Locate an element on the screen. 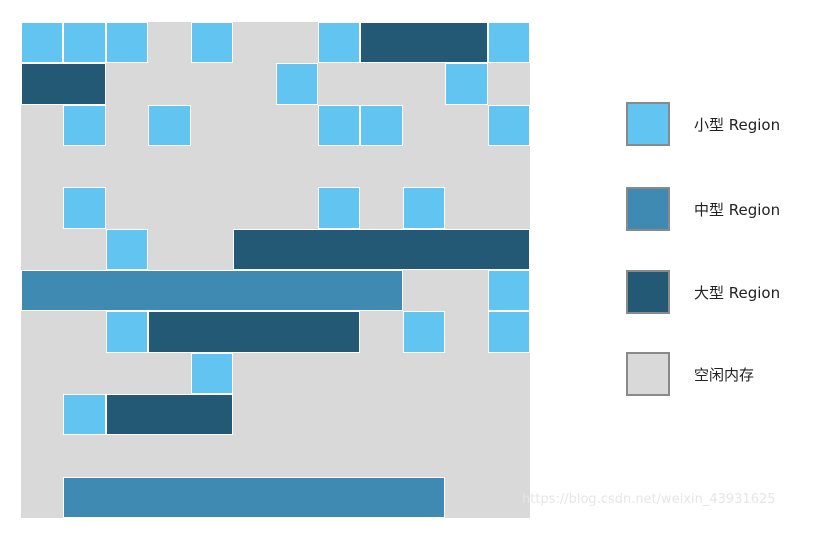 The width and height of the screenshot is (813, 545). legend-label-large-region: 大型 Region is located at coordinates (737, 292).